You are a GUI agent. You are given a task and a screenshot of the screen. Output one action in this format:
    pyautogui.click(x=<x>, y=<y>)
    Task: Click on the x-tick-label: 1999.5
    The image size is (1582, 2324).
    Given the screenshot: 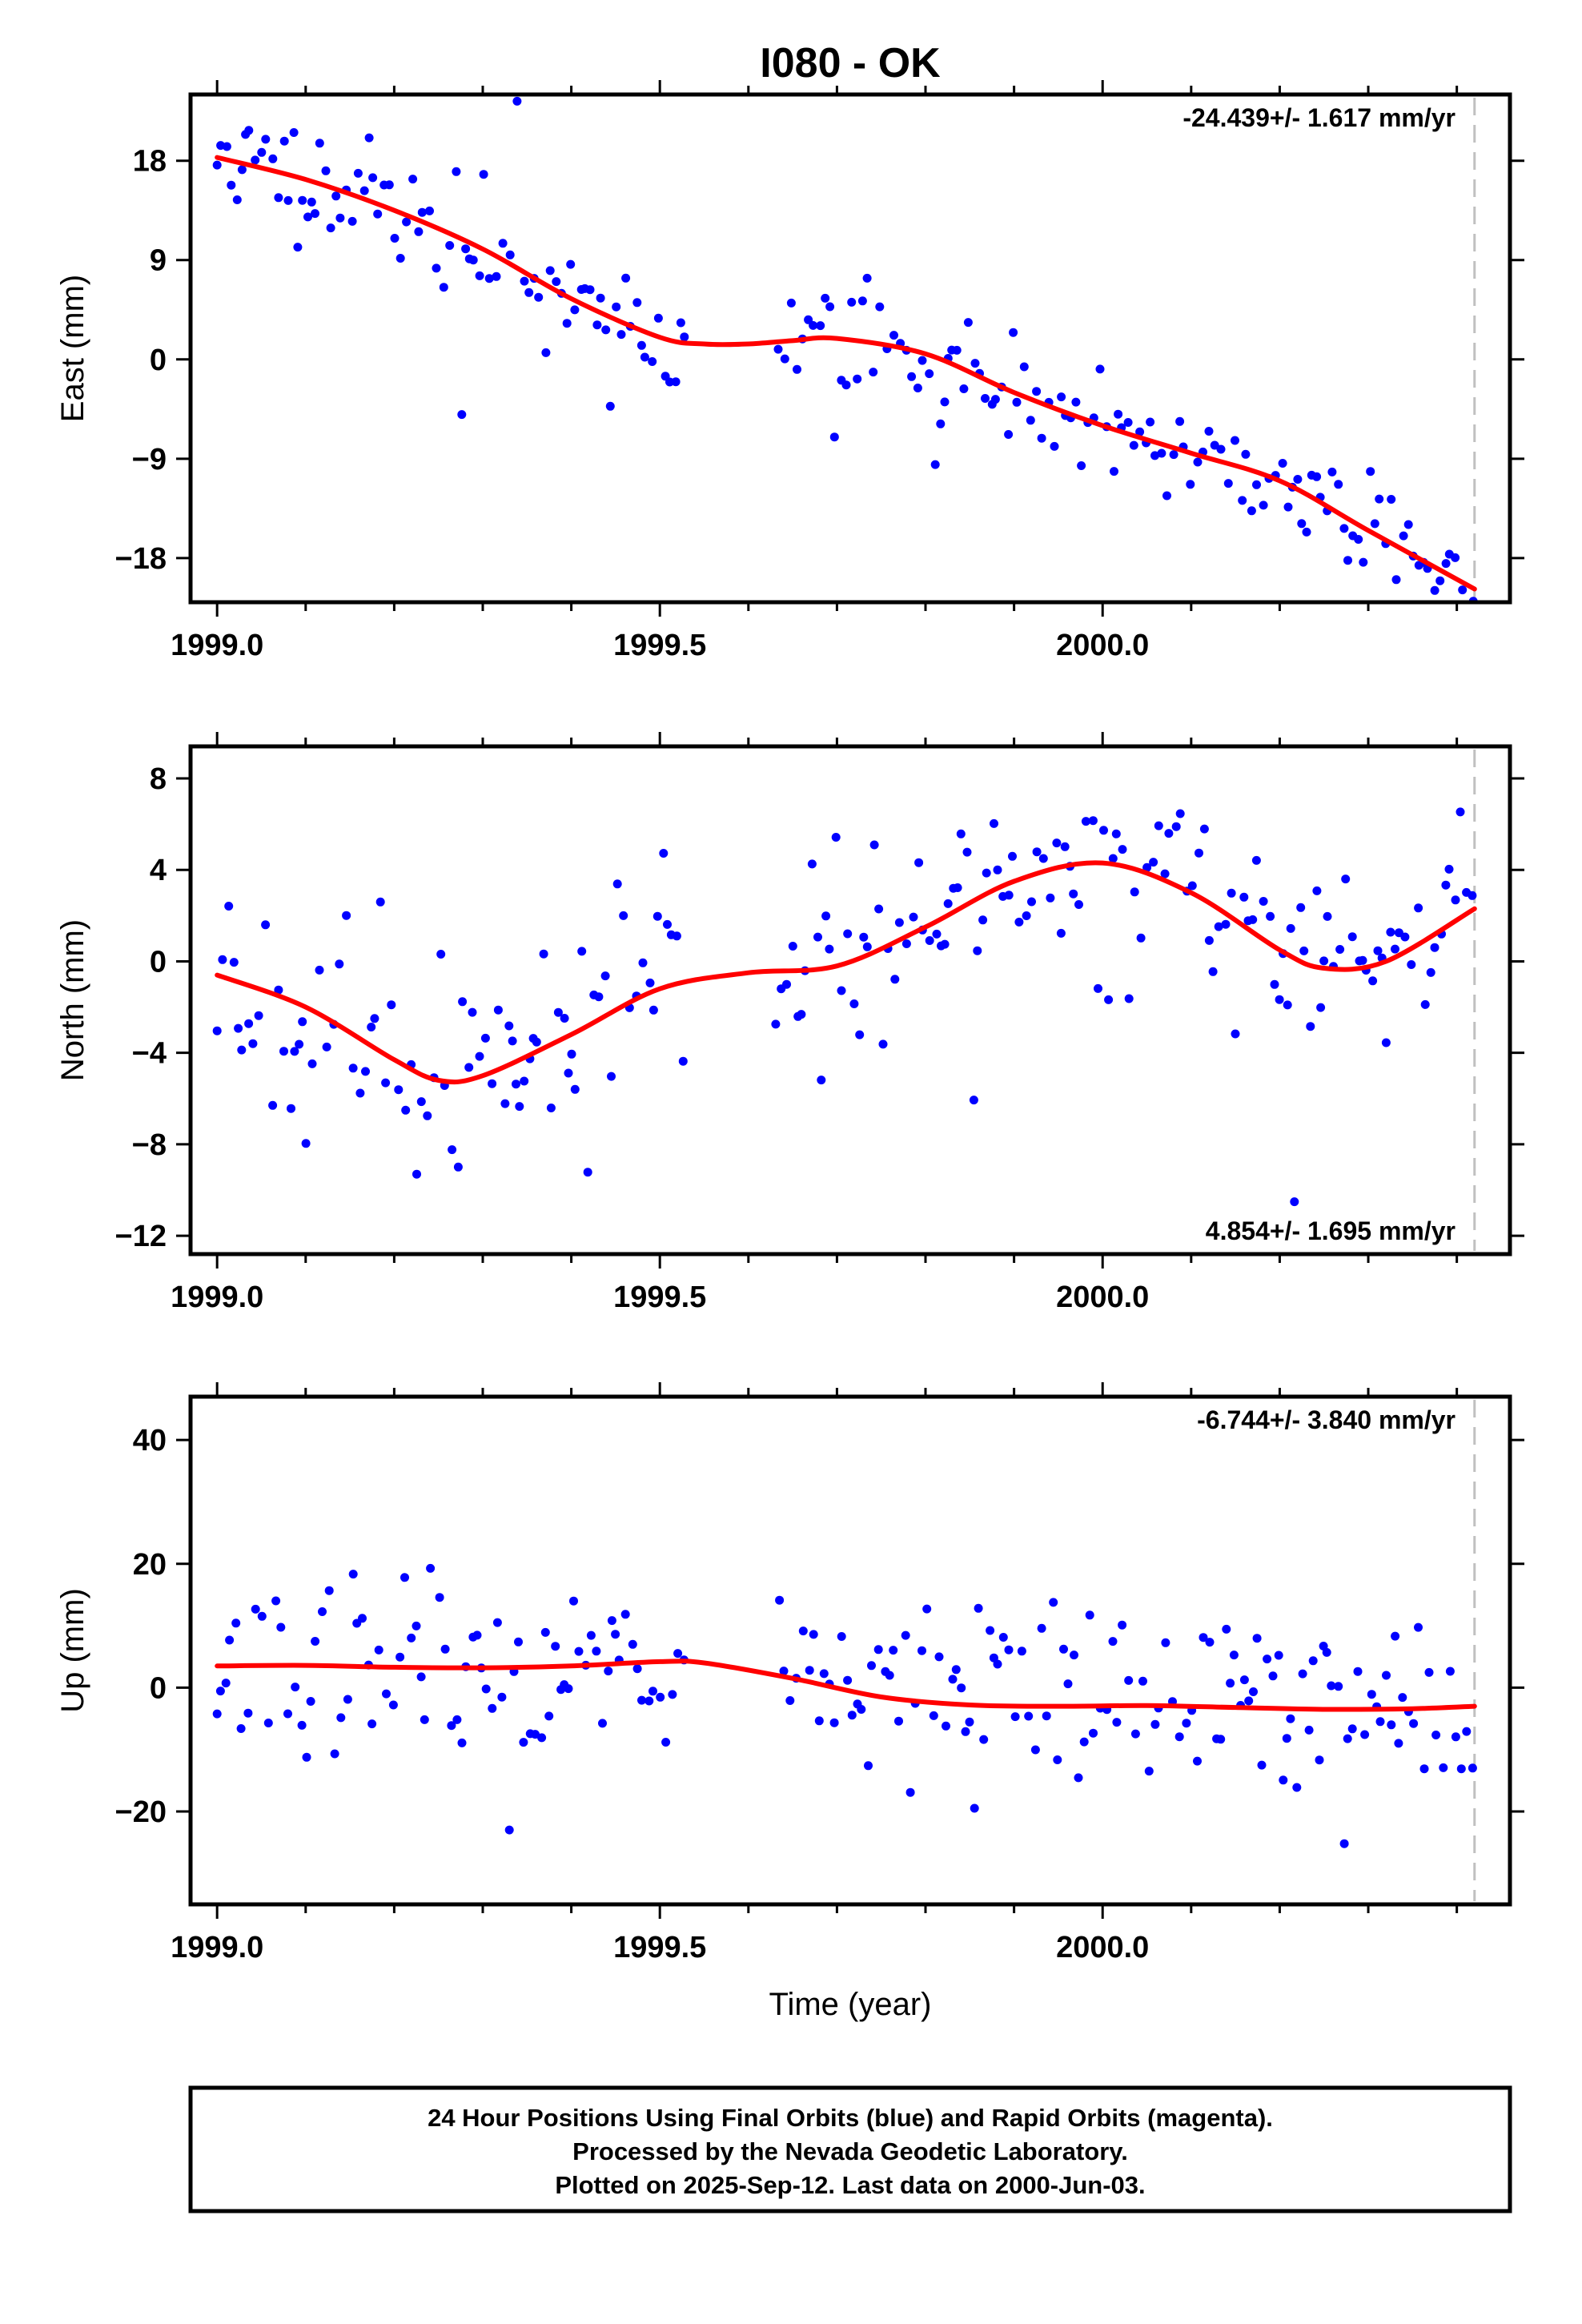 What is the action you would take?
    pyautogui.click(x=659, y=1297)
    